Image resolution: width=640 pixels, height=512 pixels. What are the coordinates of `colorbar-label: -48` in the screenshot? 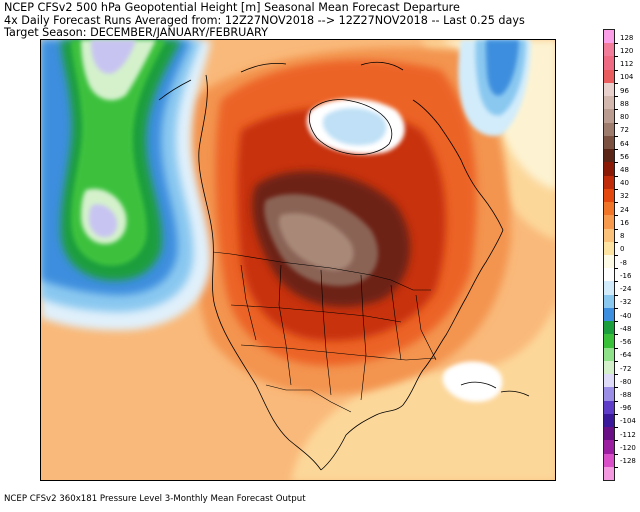 It's located at (626, 328).